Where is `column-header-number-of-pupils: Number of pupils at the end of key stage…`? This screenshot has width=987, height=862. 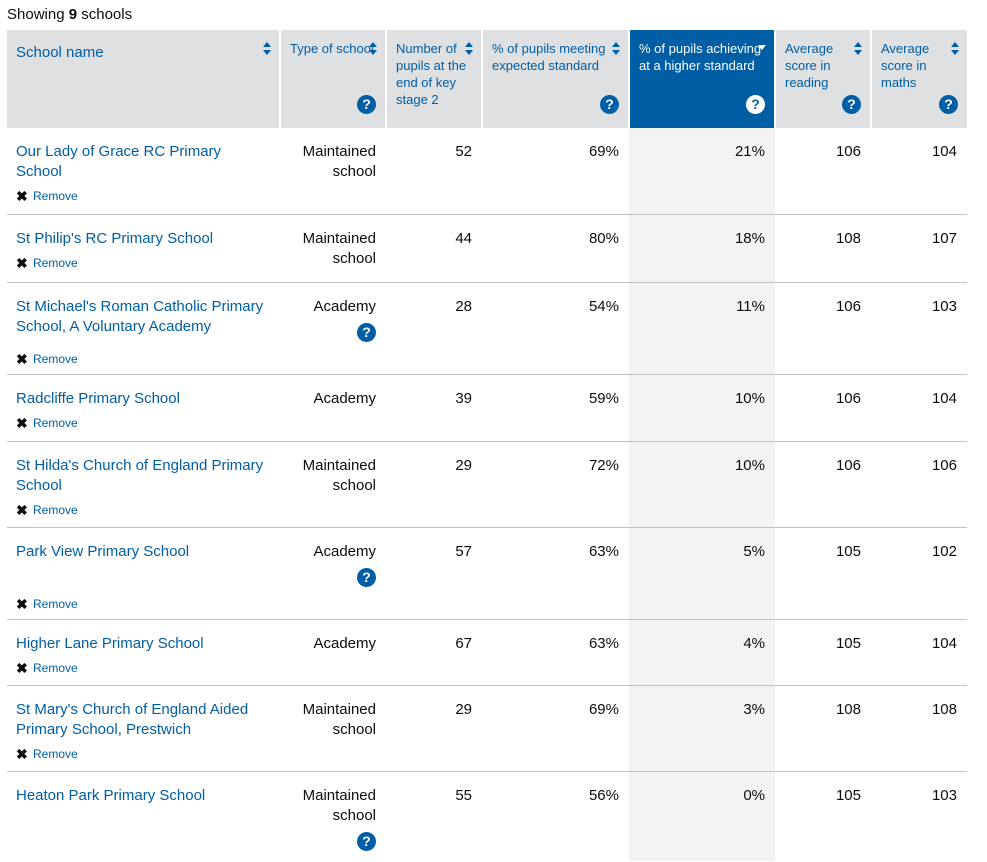
column-header-number-of-pupils: Number of pupils at the end of key stage… is located at coordinates (434, 79).